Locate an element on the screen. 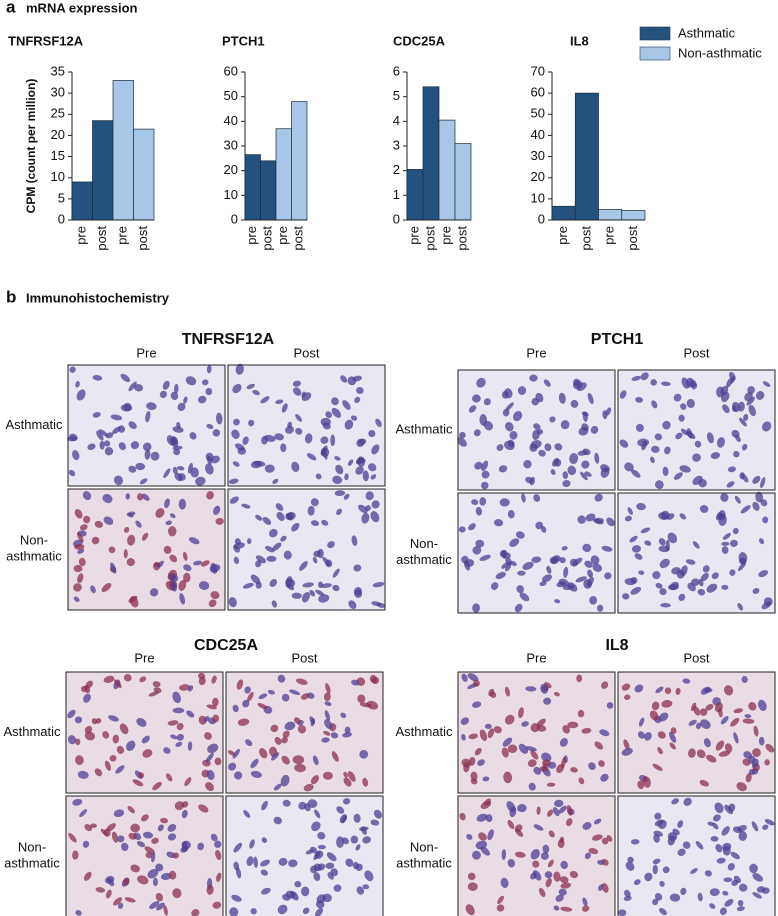 The image size is (778, 916). column-label: Pre is located at coordinates (536, 352).